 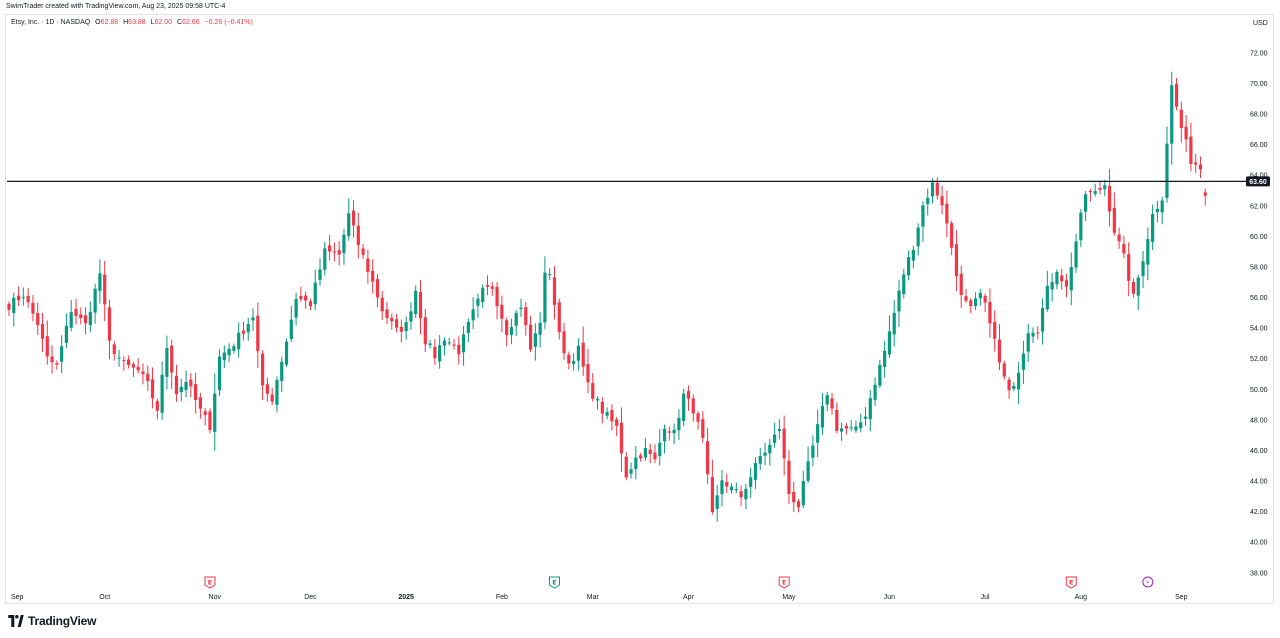 I want to click on dividend-marker: ⚡, so click(x=1148, y=582).